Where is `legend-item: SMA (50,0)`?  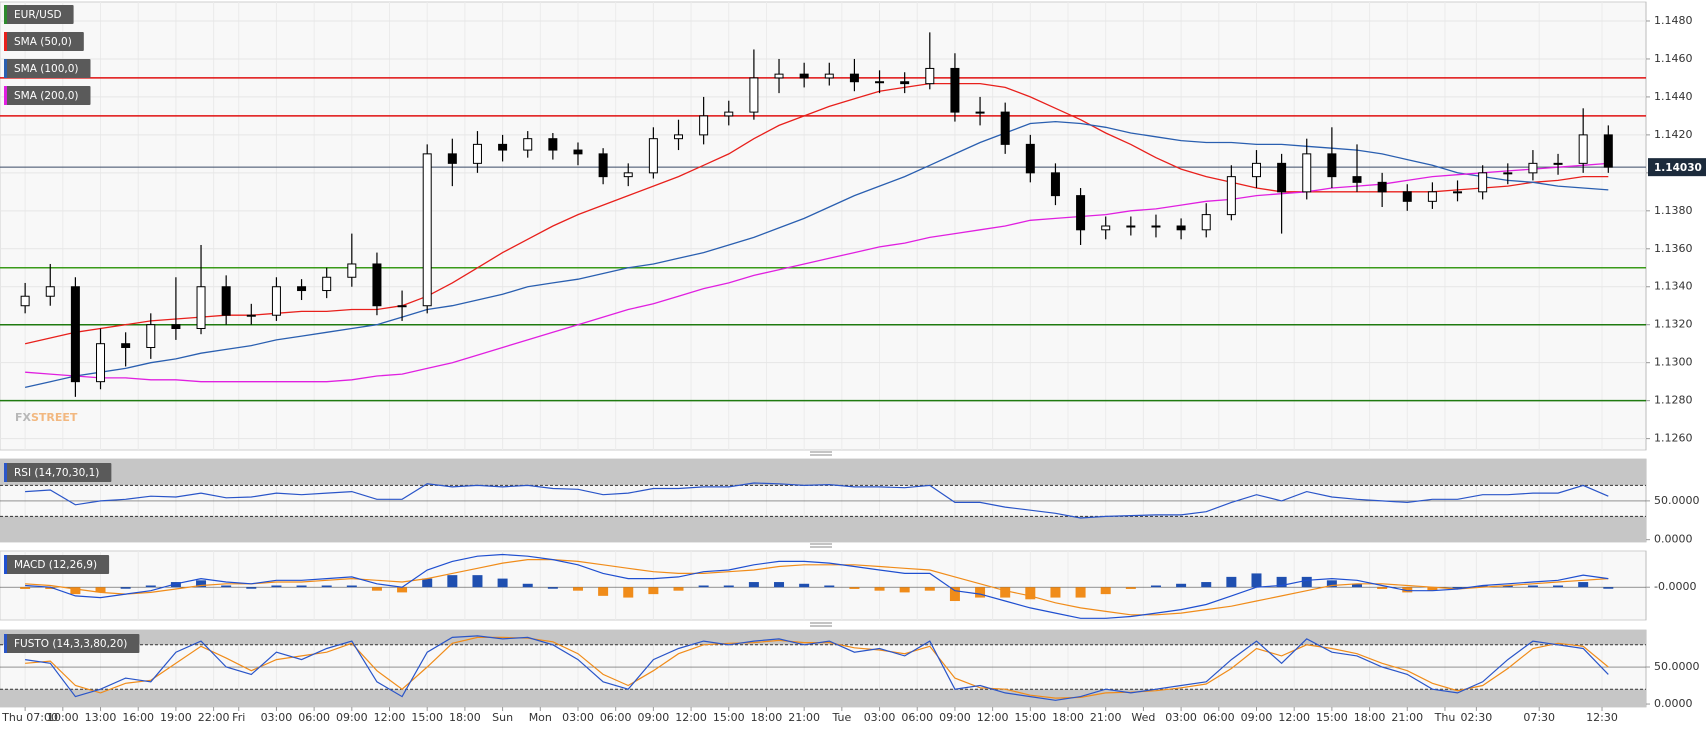
legend-item: SMA (50,0) is located at coordinates (44, 41).